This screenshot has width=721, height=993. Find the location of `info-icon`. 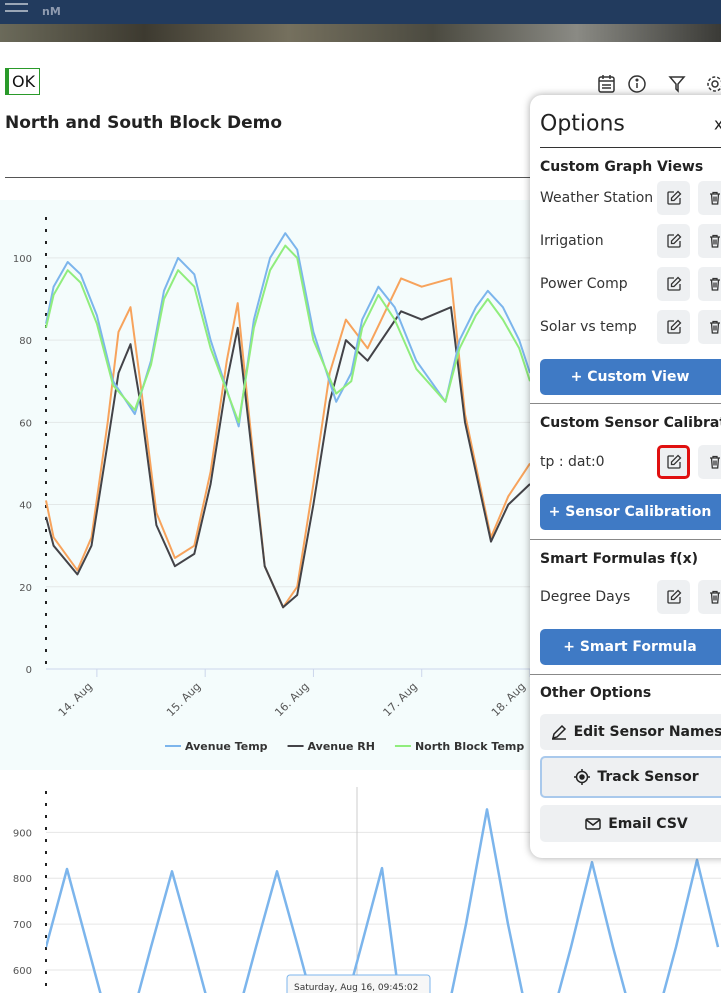

info-icon is located at coordinates (637, 84).